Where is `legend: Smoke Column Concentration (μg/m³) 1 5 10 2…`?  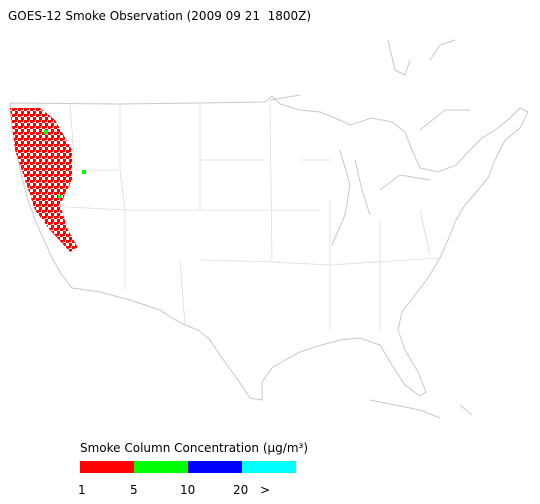
legend: Smoke Column Concentration (μg/m³) 1 5 10 2… is located at coordinates (193, 469).